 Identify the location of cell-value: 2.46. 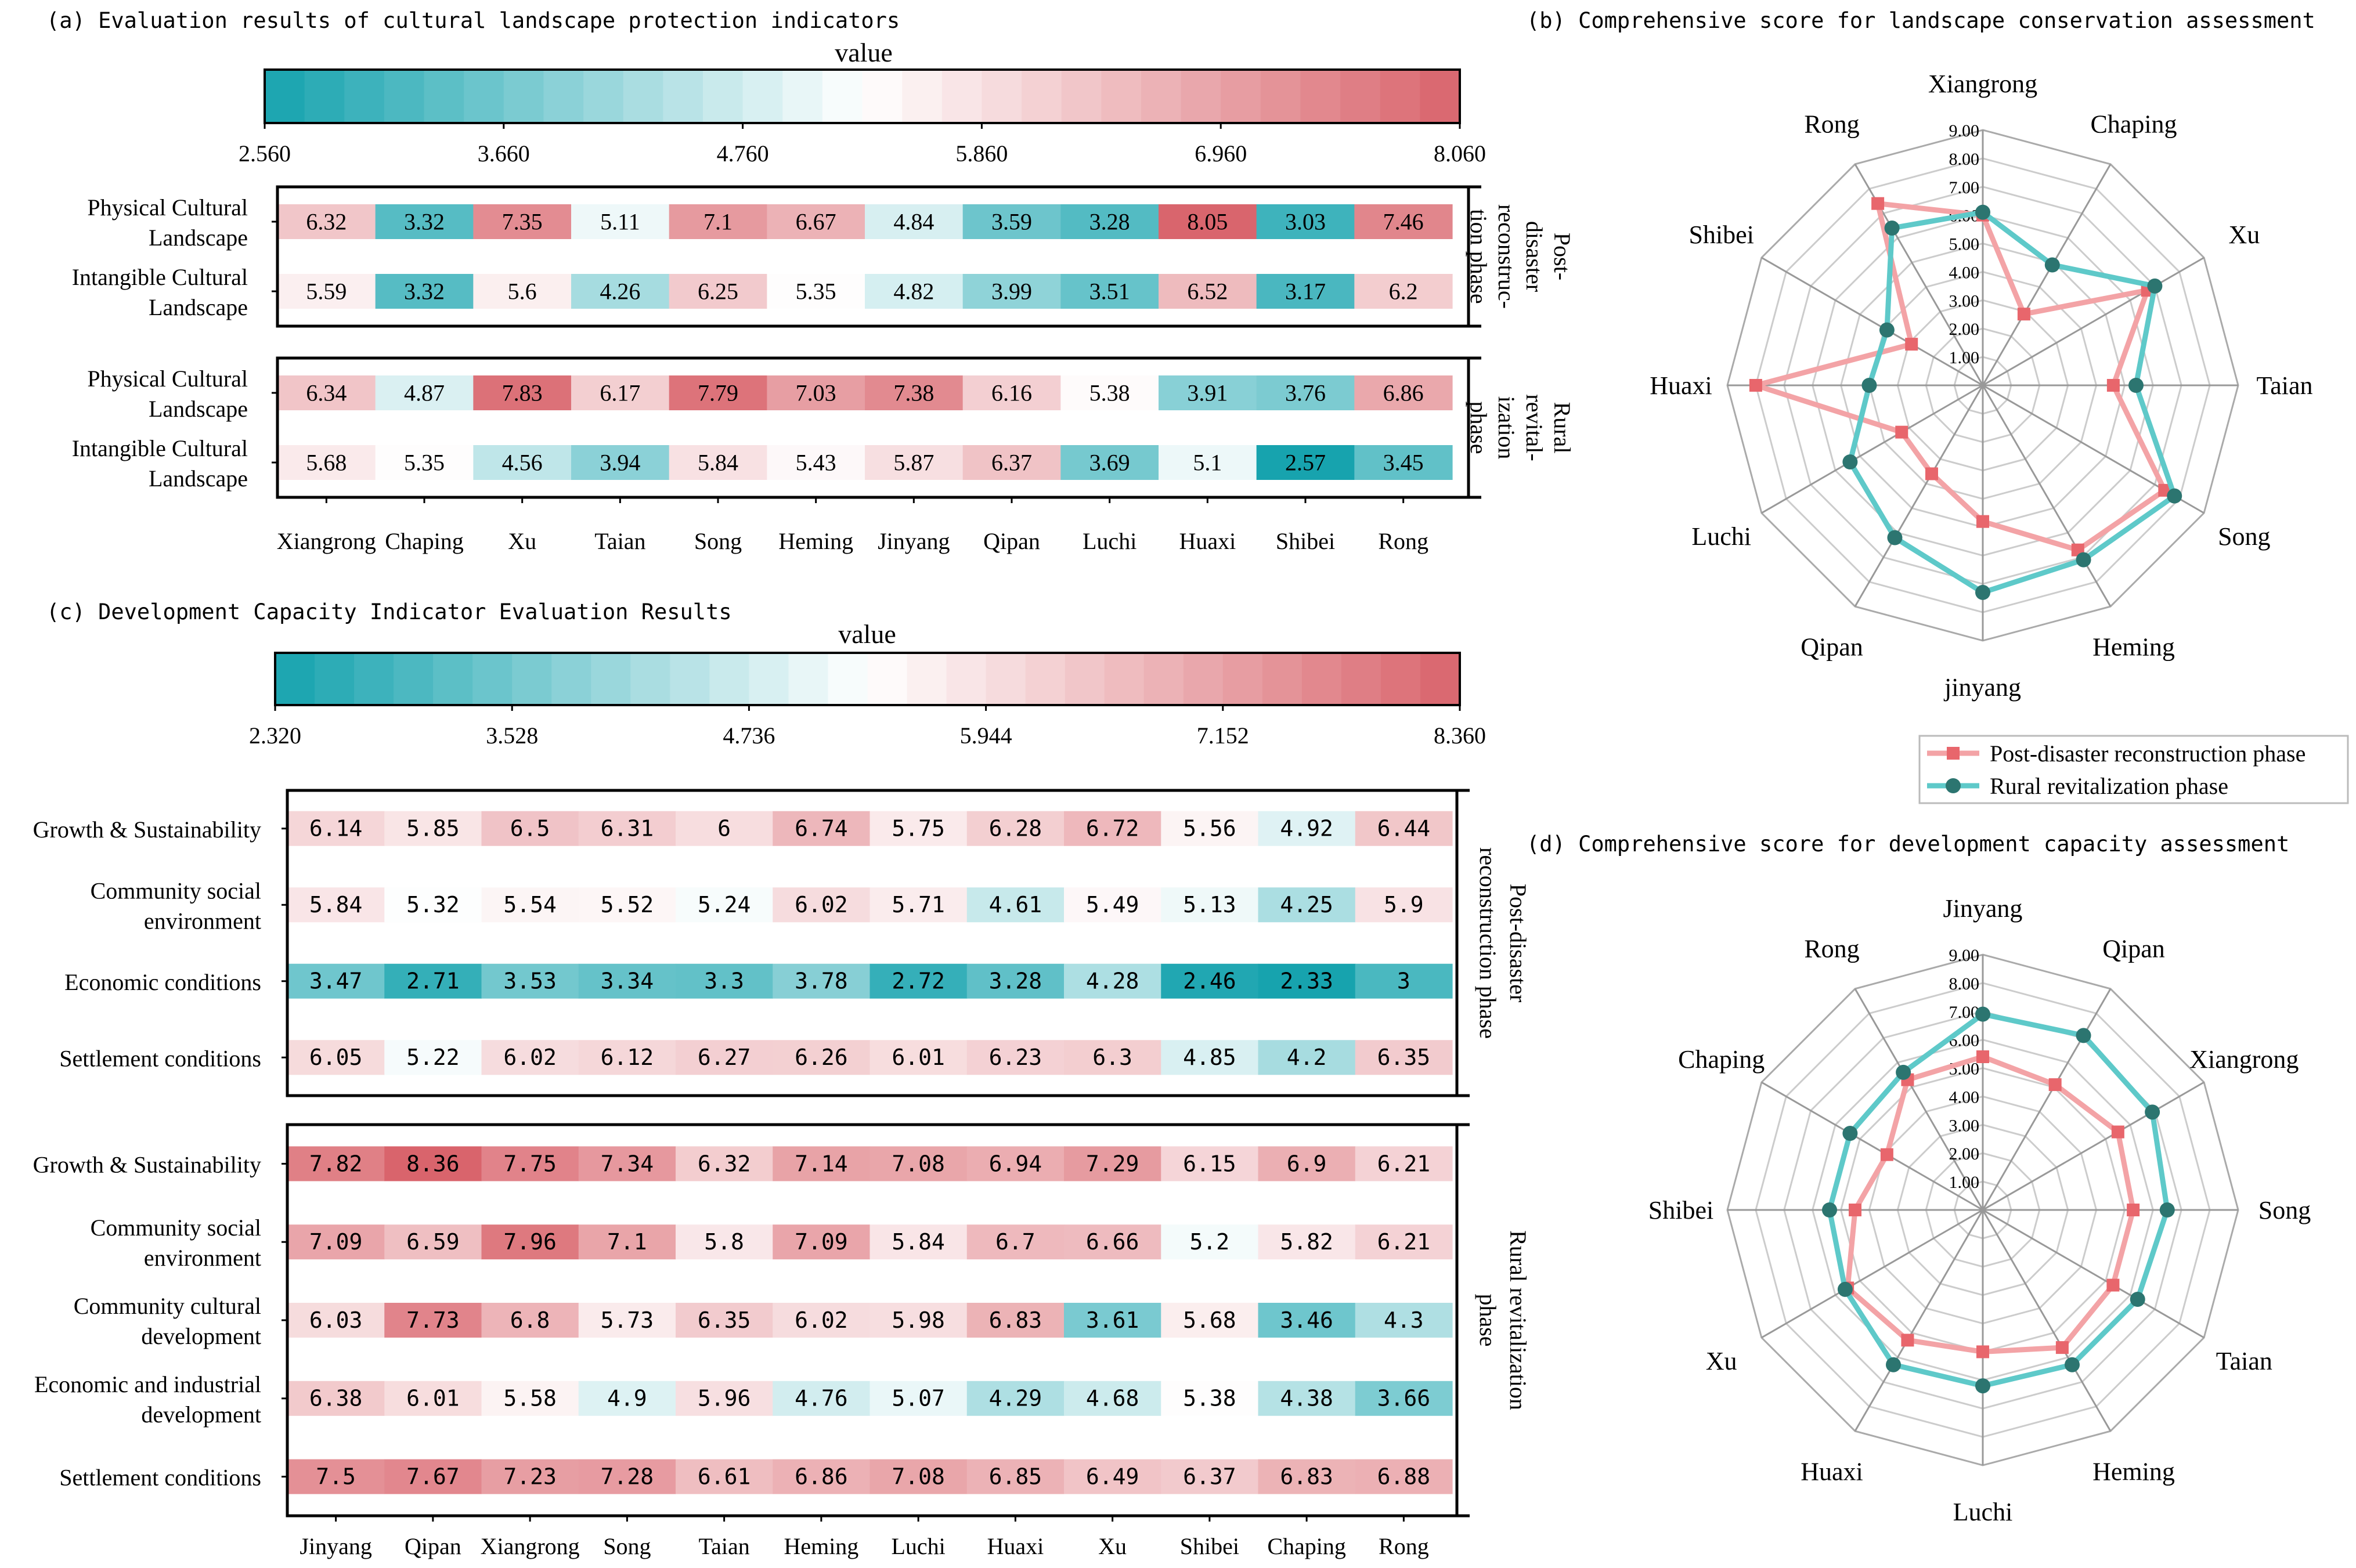
(1209, 981).